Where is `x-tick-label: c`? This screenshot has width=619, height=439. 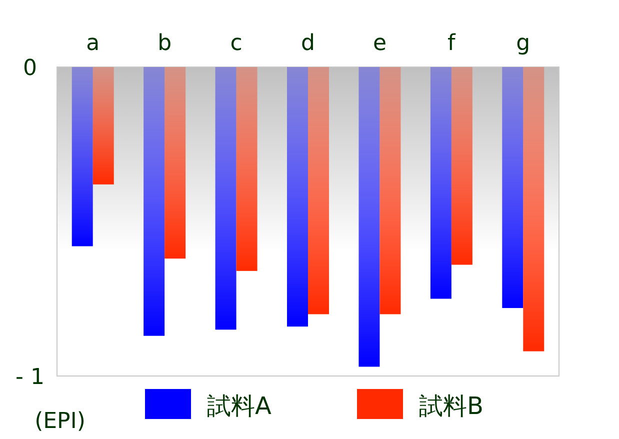 x-tick-label: c is located at coordinates (236, 43).